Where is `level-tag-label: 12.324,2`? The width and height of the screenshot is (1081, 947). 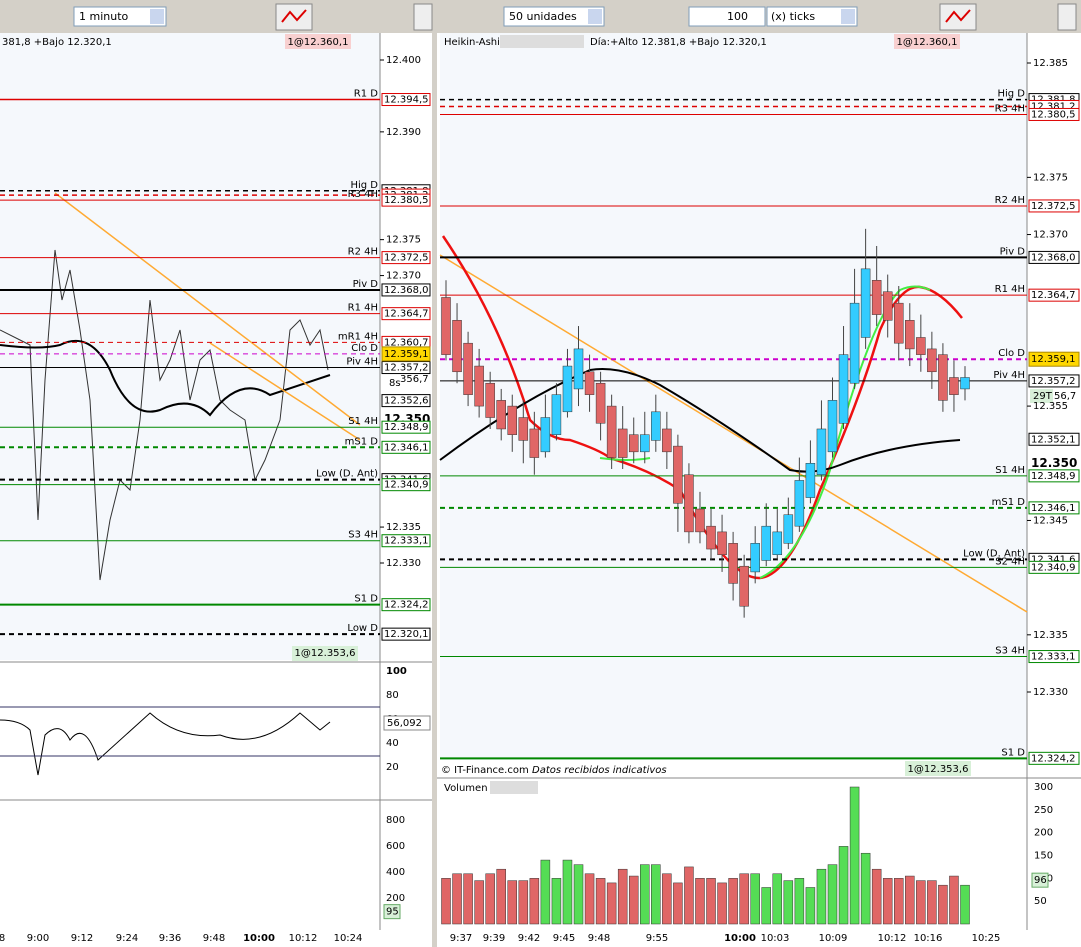 level-tag-label: 12.324,2 is located at coordinates (1053, 758).